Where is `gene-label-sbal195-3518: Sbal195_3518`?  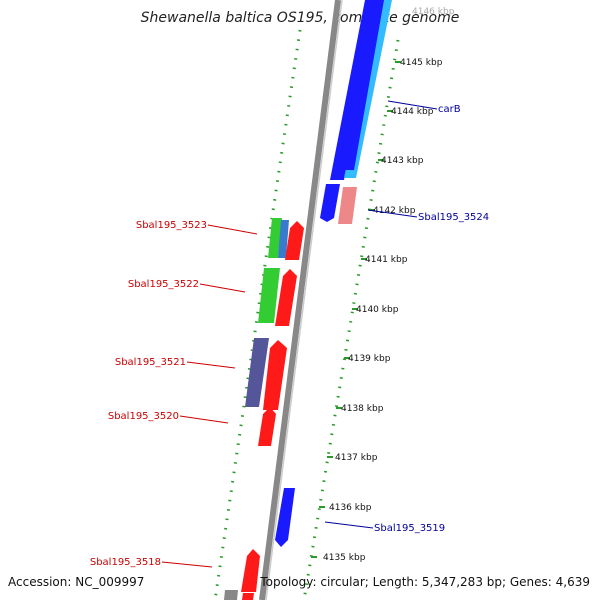
gene-label-sbal195-3518: Sbal195_3518 is located at coordinates (125, 562).